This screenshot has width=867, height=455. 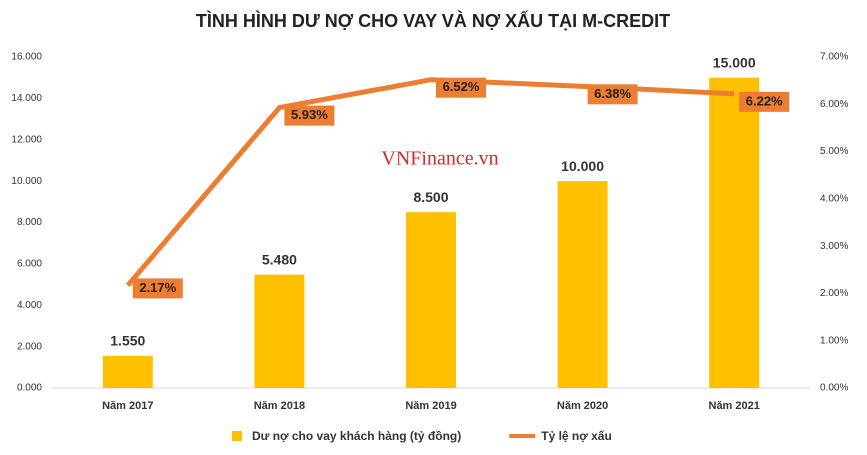 I want to click on watermark: VNFinance.vn, so click(x=439, y=159).